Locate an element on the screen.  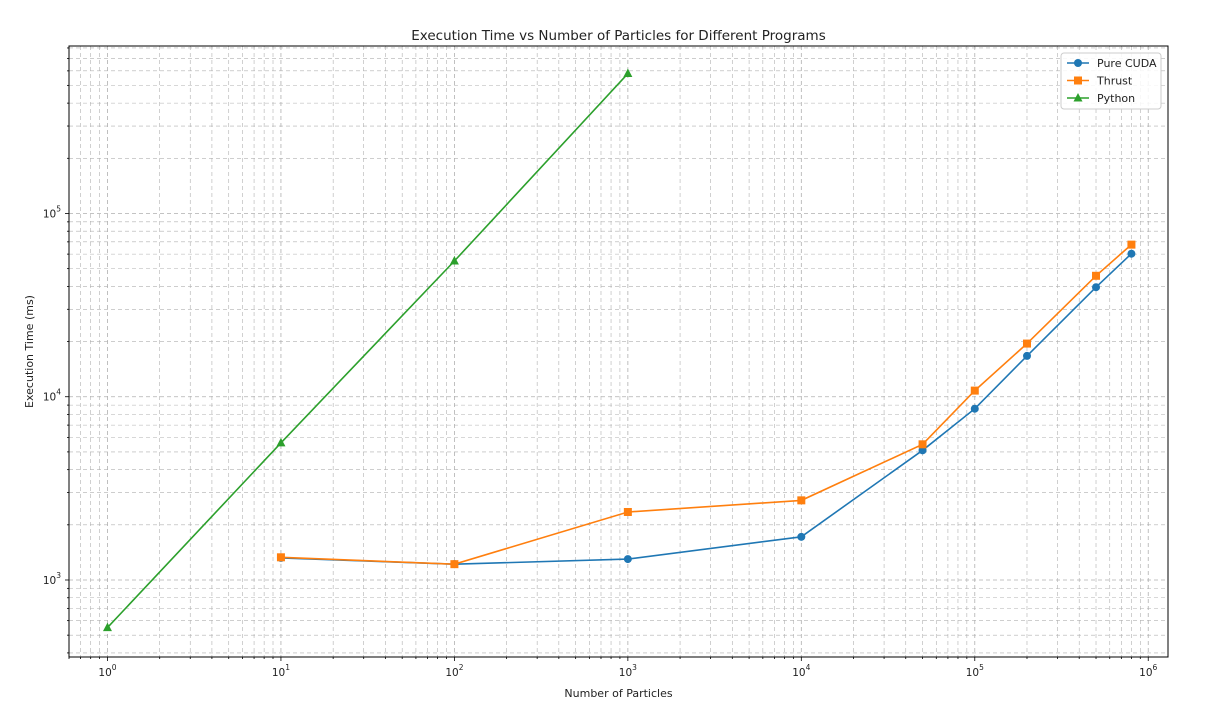
x-tick-label: 10⁴ is located at coordinates (801, 671).